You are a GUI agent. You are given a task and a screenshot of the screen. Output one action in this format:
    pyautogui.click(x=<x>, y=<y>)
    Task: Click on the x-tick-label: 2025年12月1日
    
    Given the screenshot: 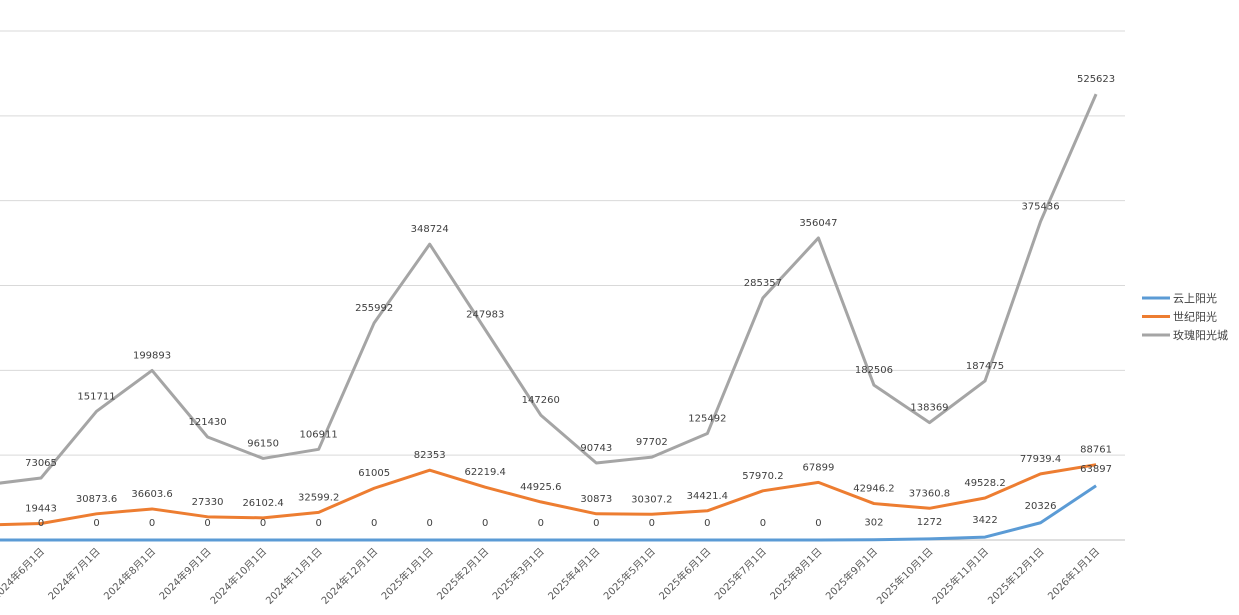 What is the action you would take?
    pyautogui.click(x=1016, y=576)
    